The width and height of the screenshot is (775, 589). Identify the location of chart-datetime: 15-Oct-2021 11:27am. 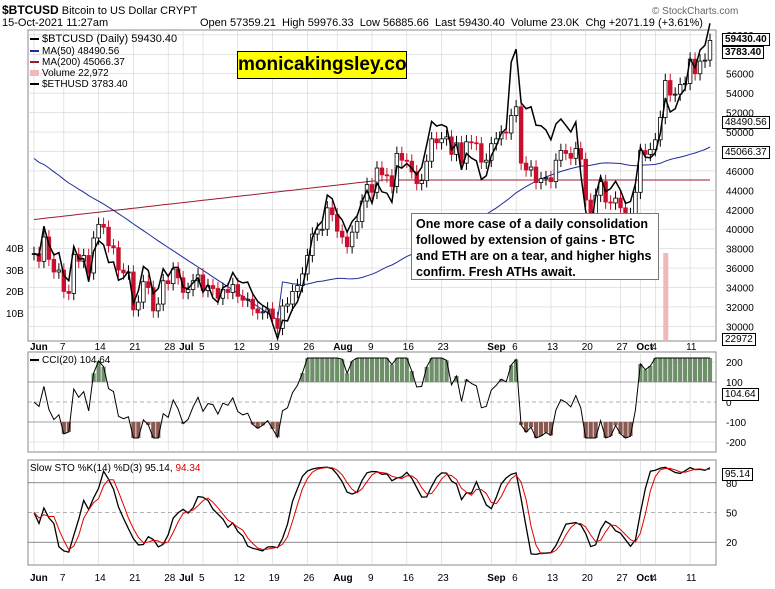
(55, 23).